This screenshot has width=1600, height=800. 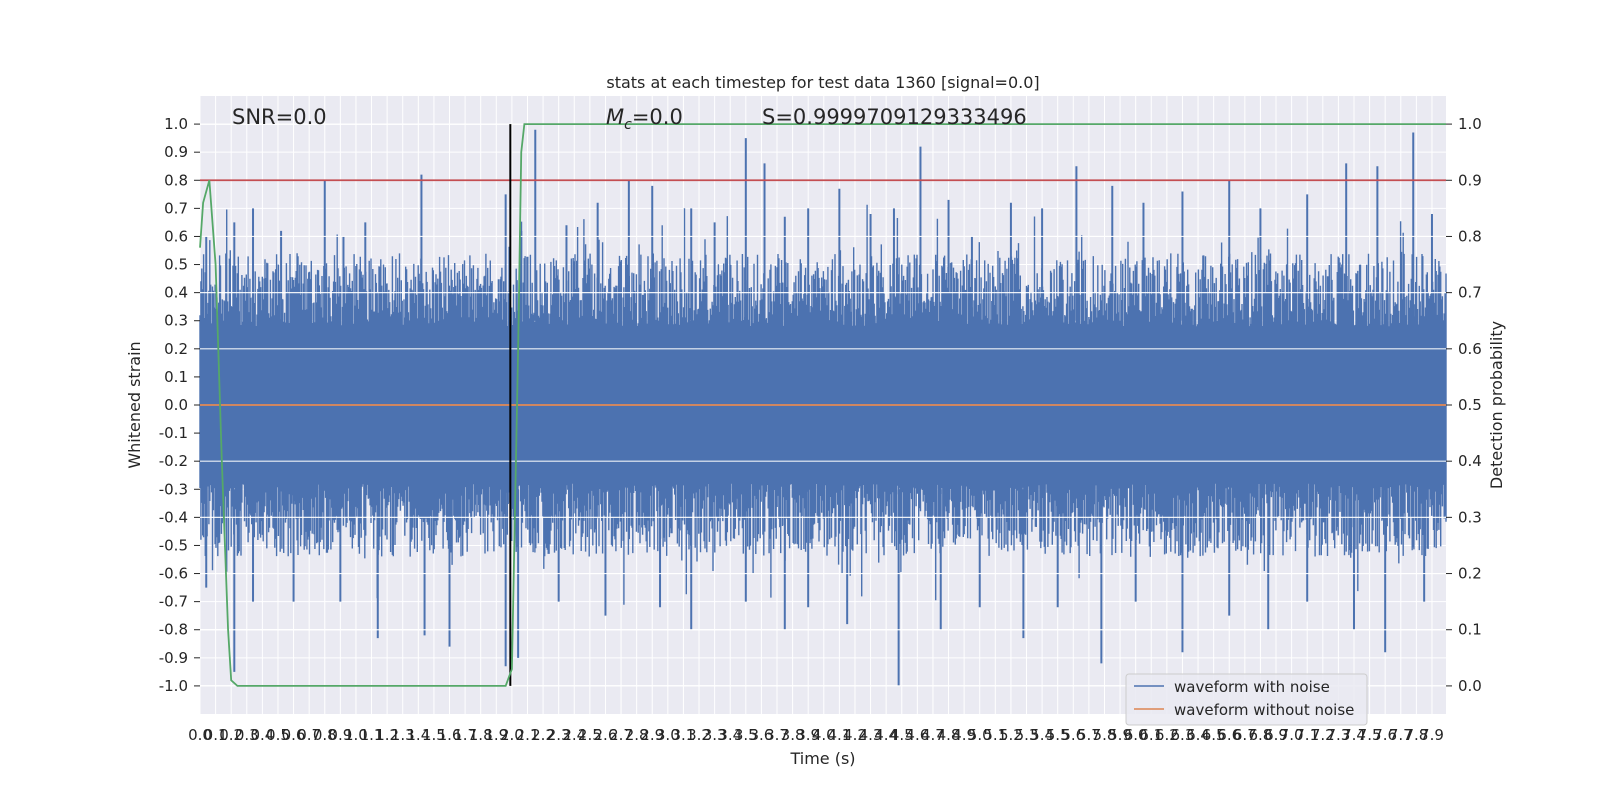 I want to click on x-tick-label: 2.7, so click(x=621, y=735).